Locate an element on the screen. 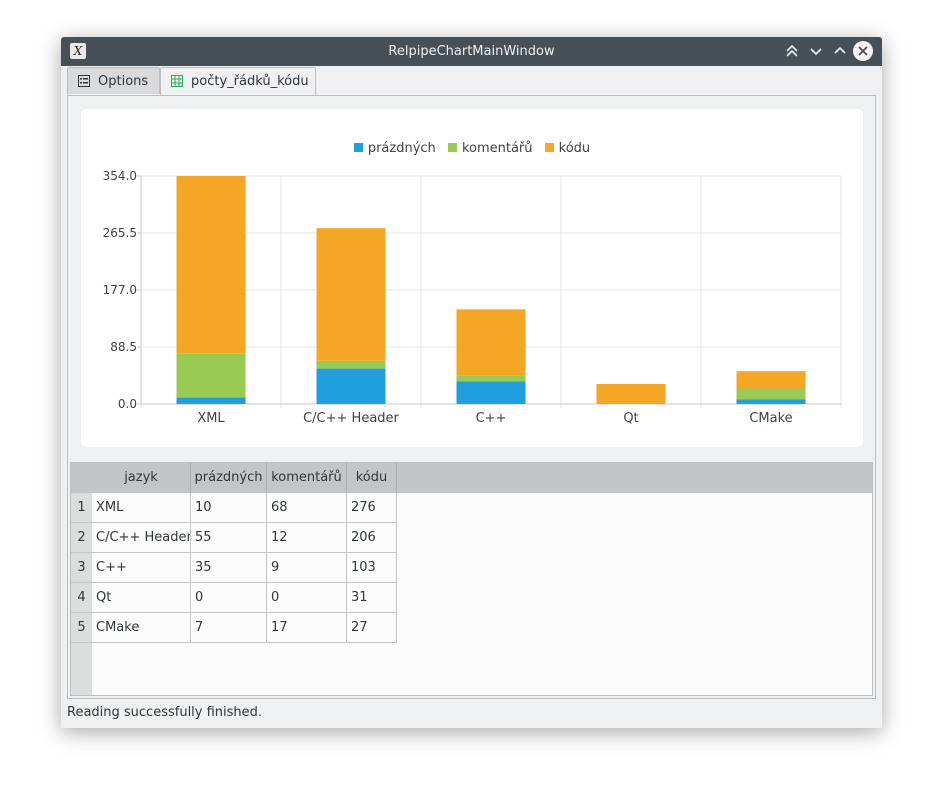 The width and height of the screenshot is (943, 789). column-header: komentářů is located at coordinates (307, 478).